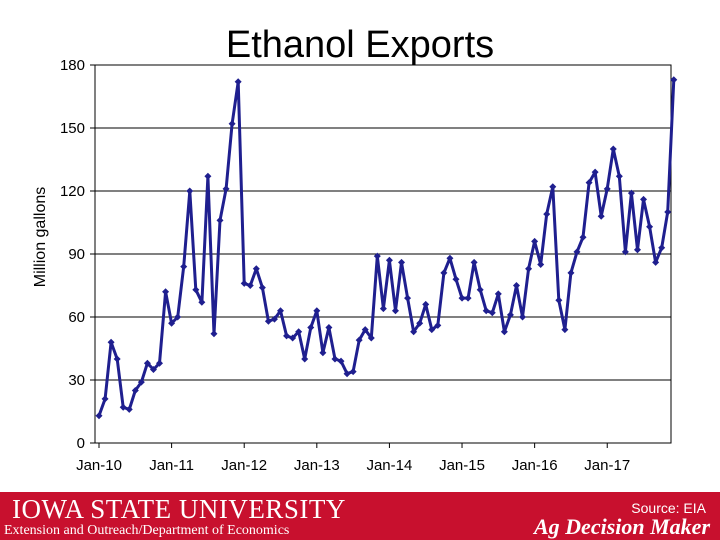  Describe the element at coordinates (72, 191) in the screenshot. I see `y-tick-label: 120` at that location.